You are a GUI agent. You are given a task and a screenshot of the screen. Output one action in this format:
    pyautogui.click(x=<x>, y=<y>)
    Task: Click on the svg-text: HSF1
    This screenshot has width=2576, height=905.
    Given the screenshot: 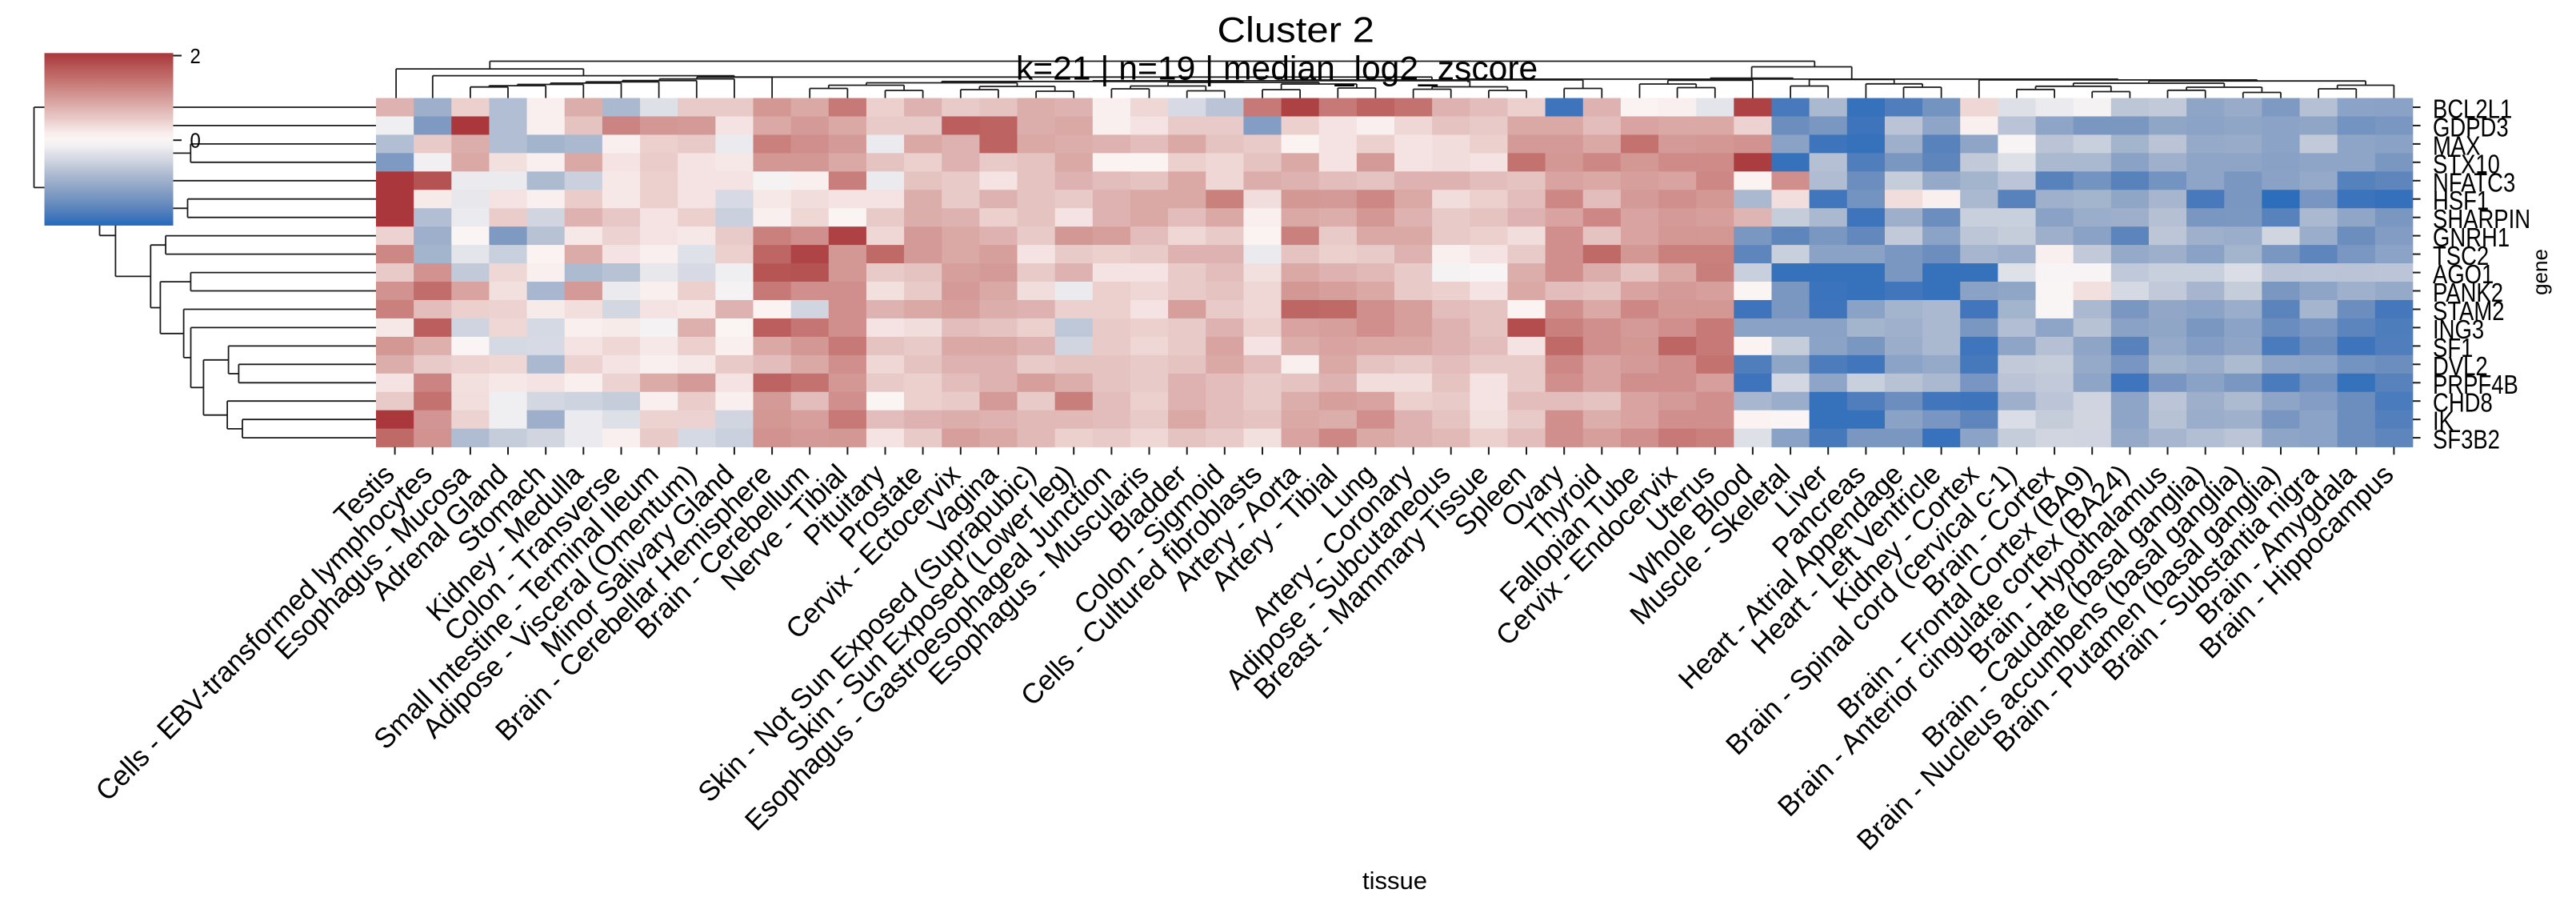 What is the action you would take?
    pyautogui.click(x=2461, y=201)
    